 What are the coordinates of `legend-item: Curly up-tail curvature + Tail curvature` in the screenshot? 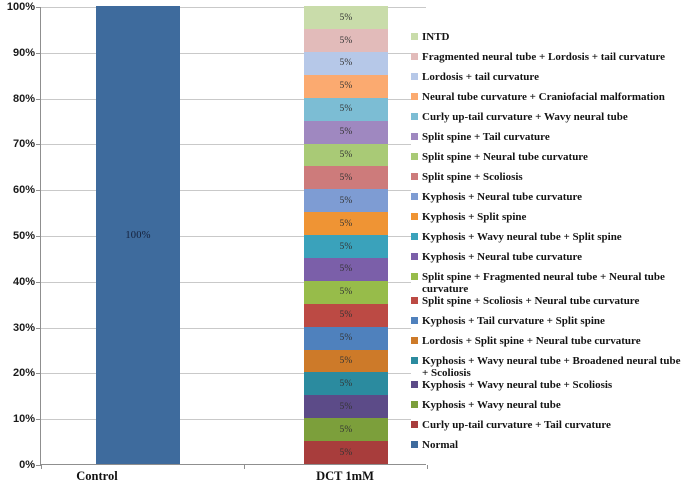 It's located at (547, 425).